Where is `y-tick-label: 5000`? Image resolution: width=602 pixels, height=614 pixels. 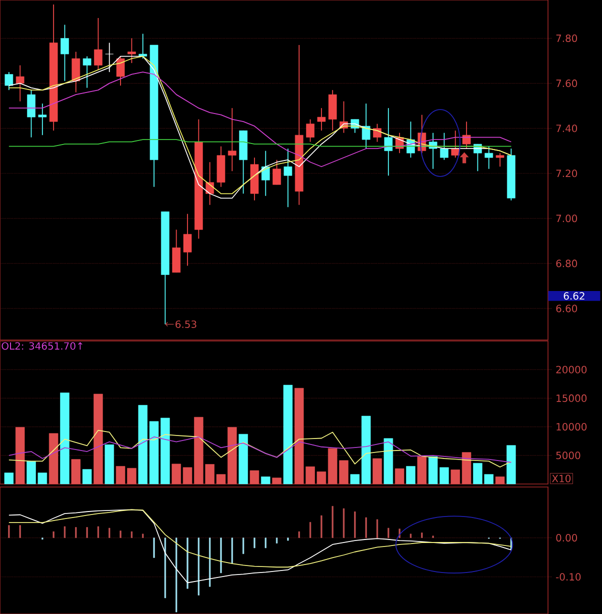 y-tick-label: 5000 is located at coordinates (568, 456).